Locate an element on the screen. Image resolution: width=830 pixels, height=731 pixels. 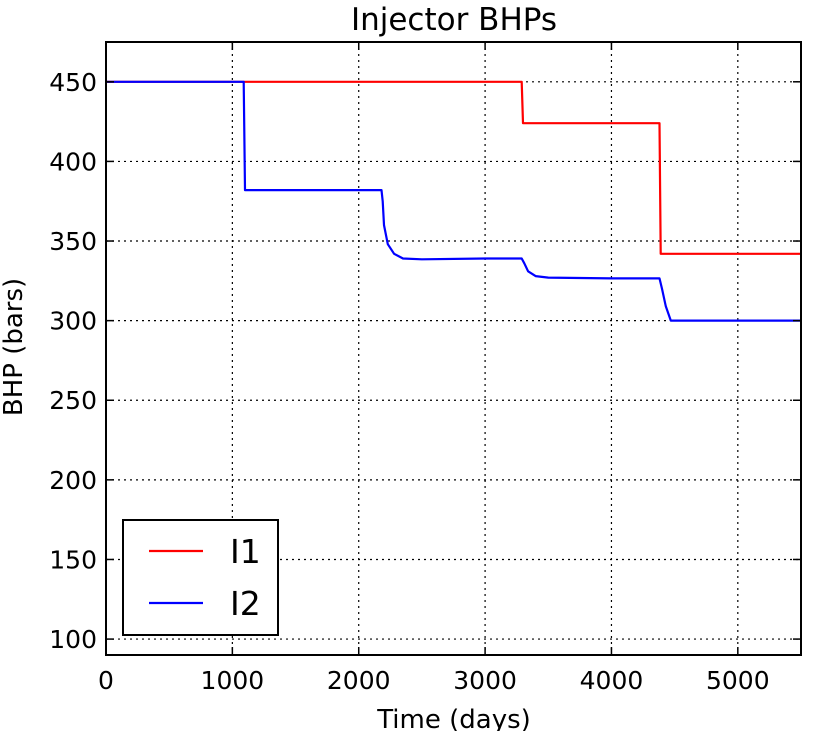
x-axis-label: Time (days) is located at coordinates (453, 718).